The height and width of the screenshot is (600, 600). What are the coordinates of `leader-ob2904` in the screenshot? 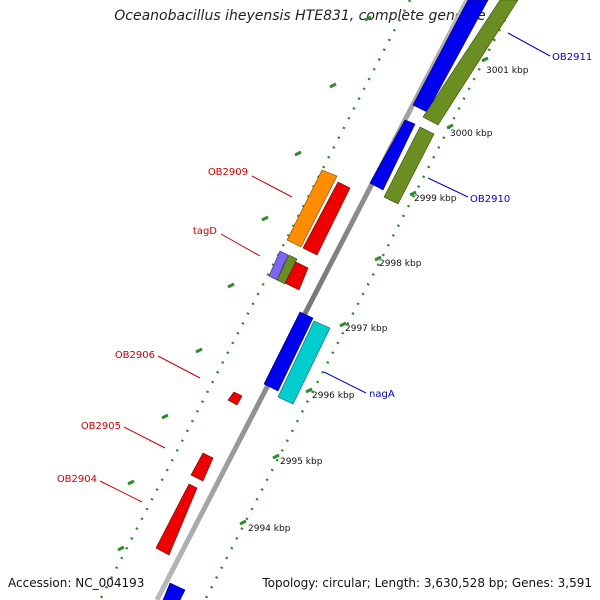 It's located at (121, 491).